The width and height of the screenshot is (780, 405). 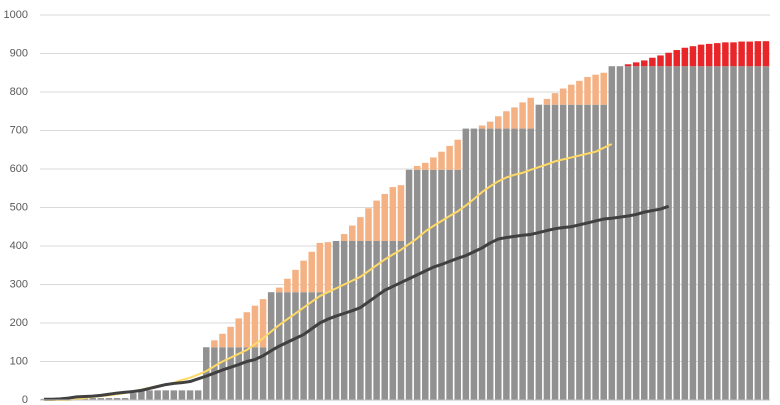 What do you see at coordinates (19, 323) in the screenshot?
I see `y-tick-label: 200` at bounding box center [19, 323].